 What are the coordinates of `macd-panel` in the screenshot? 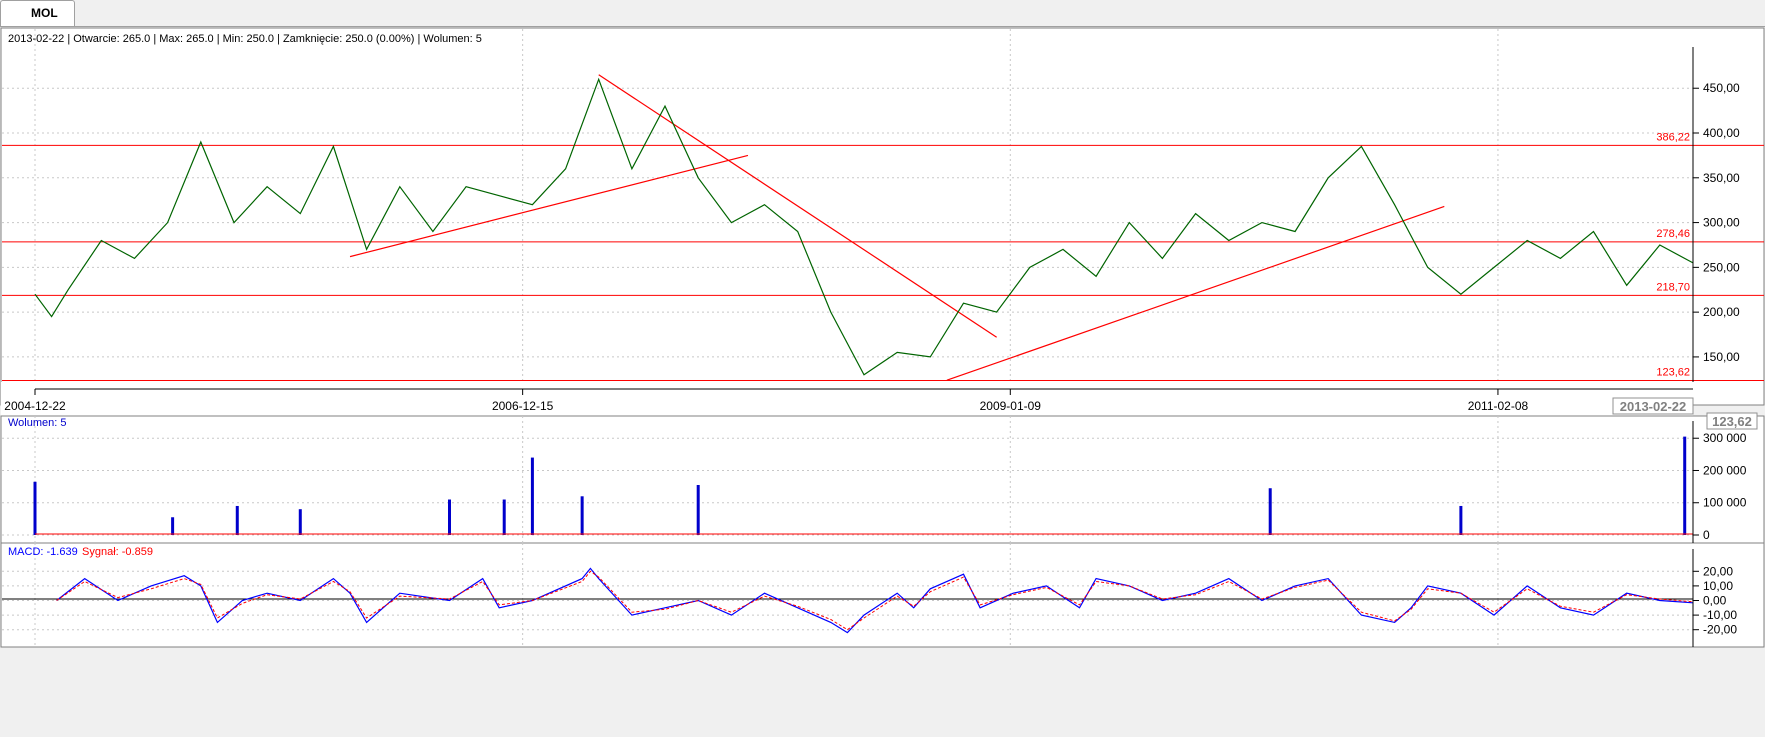 It's located at (882, 595).